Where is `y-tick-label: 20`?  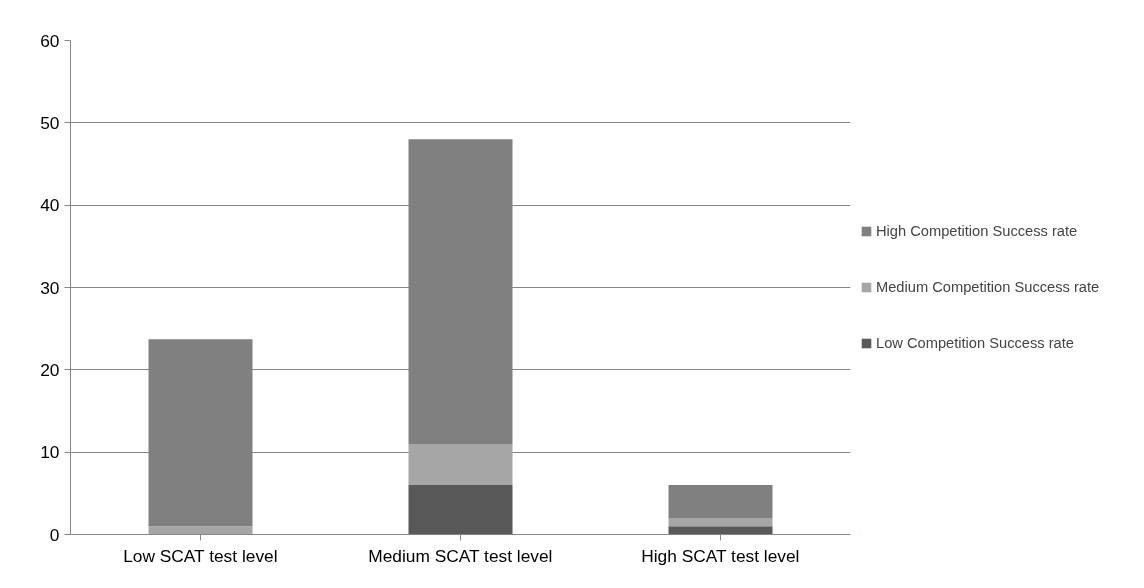
y-tick-label: 20 is located at coordinates (50, 369).